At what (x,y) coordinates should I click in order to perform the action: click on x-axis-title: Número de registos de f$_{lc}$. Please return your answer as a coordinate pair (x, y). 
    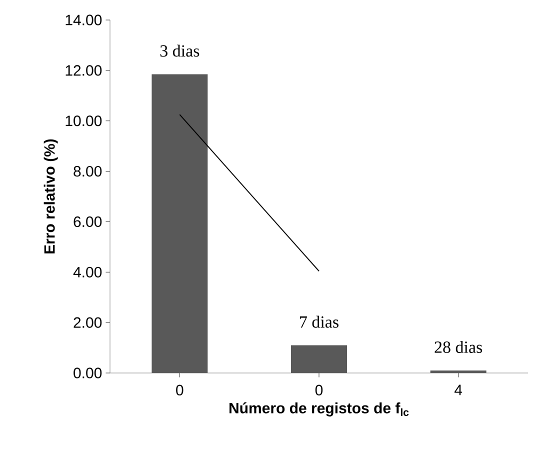
    Looking at the image, I should click on (319, 409).